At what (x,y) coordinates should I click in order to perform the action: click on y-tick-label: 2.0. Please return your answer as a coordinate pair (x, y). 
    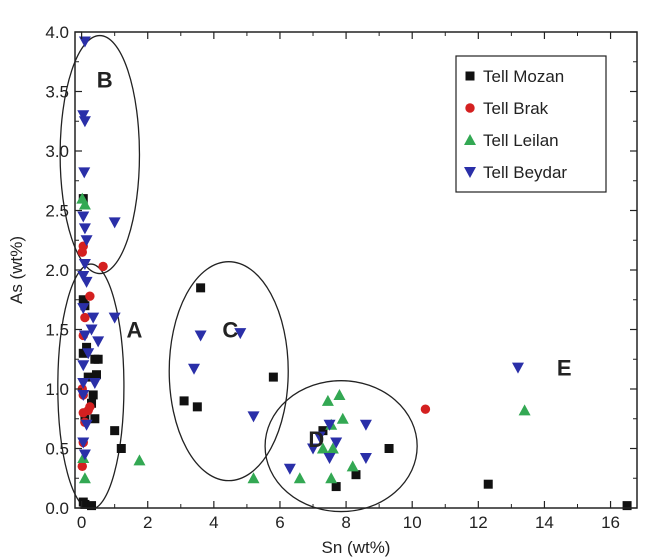
    Looking at the image, I should click on (57, 270).